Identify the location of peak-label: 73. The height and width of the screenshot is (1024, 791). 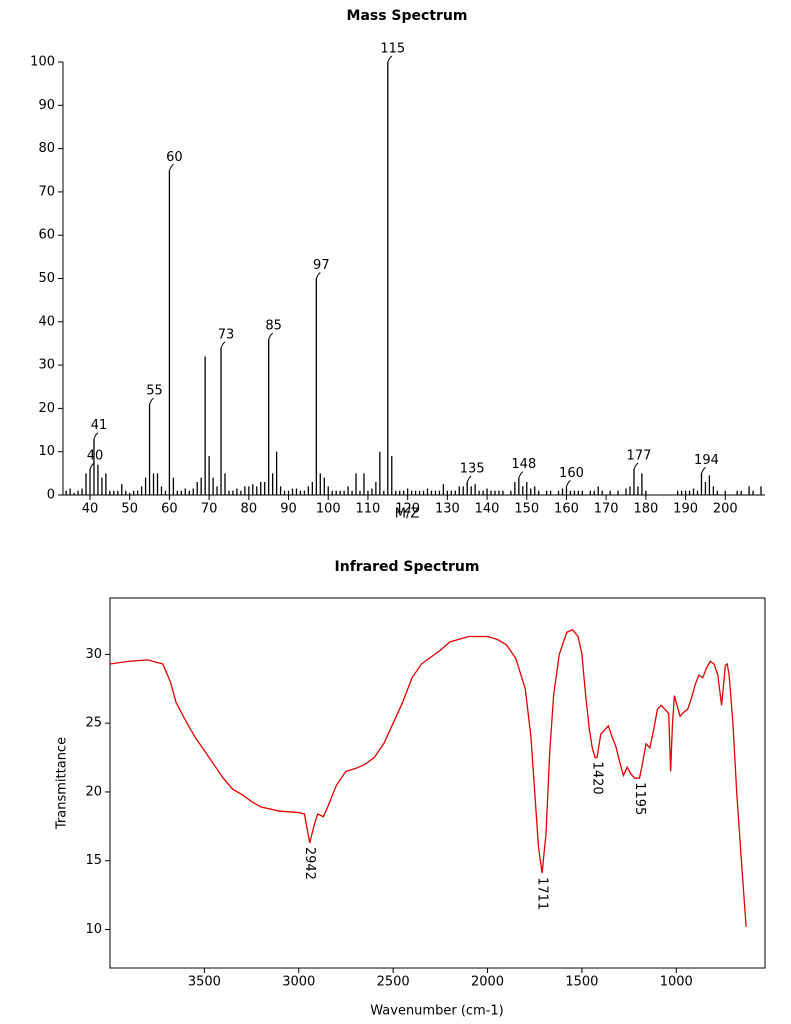
(226, 334).